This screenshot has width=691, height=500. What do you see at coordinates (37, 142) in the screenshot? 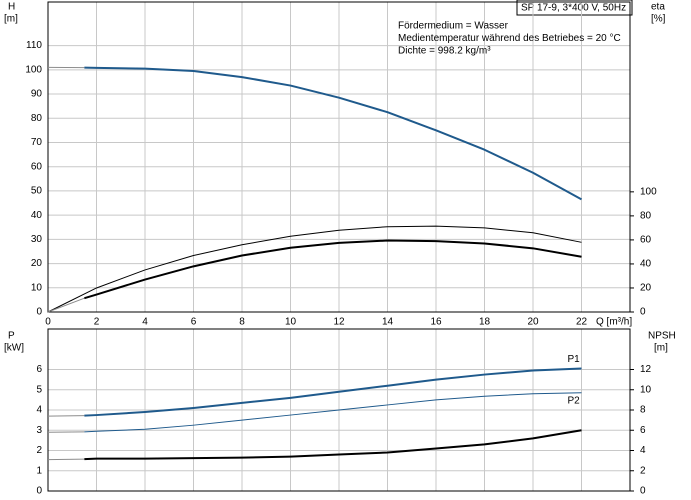
I see `y-tick-label: 70` at bounding box center [37, 142].